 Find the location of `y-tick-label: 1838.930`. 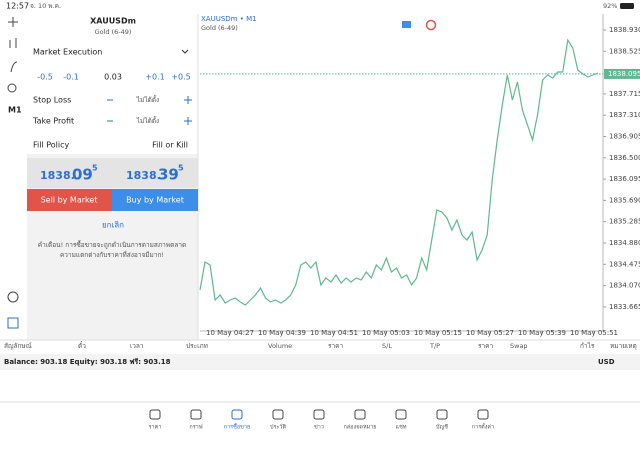

y-tick-label: 1838.930 is located at coordinates (624, 30).